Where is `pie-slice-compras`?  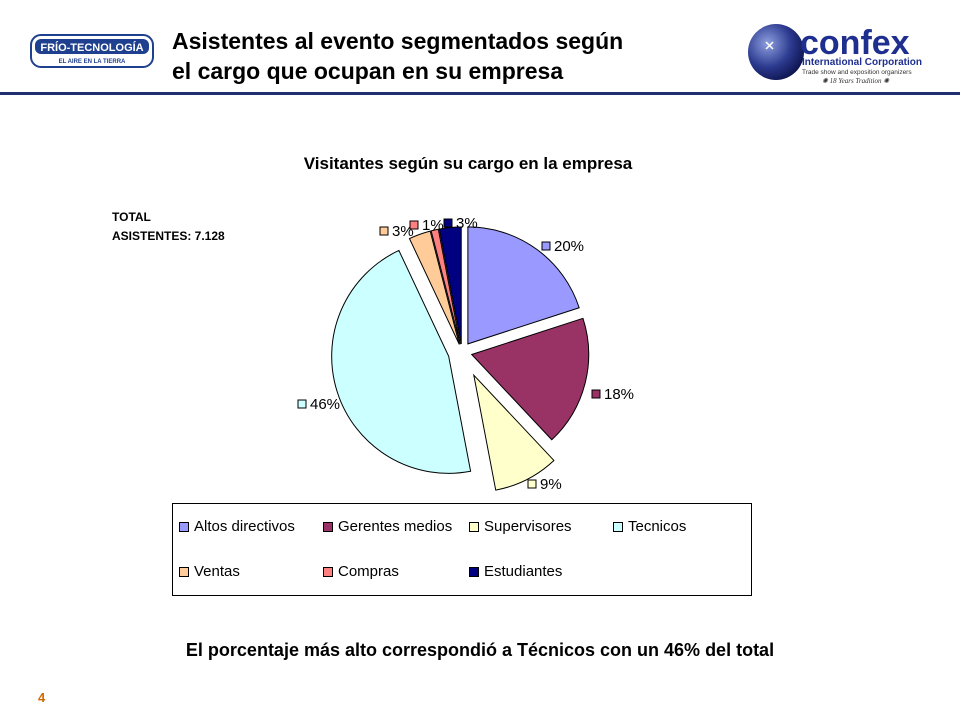 pie-slice-compras is located at coordinates (445, 286).